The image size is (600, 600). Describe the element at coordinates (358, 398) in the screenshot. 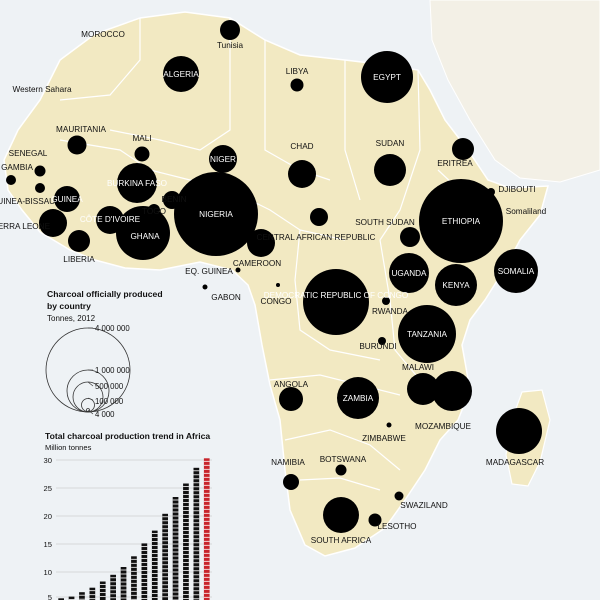

I see `label-zambia: ZAMBIA` at that location.